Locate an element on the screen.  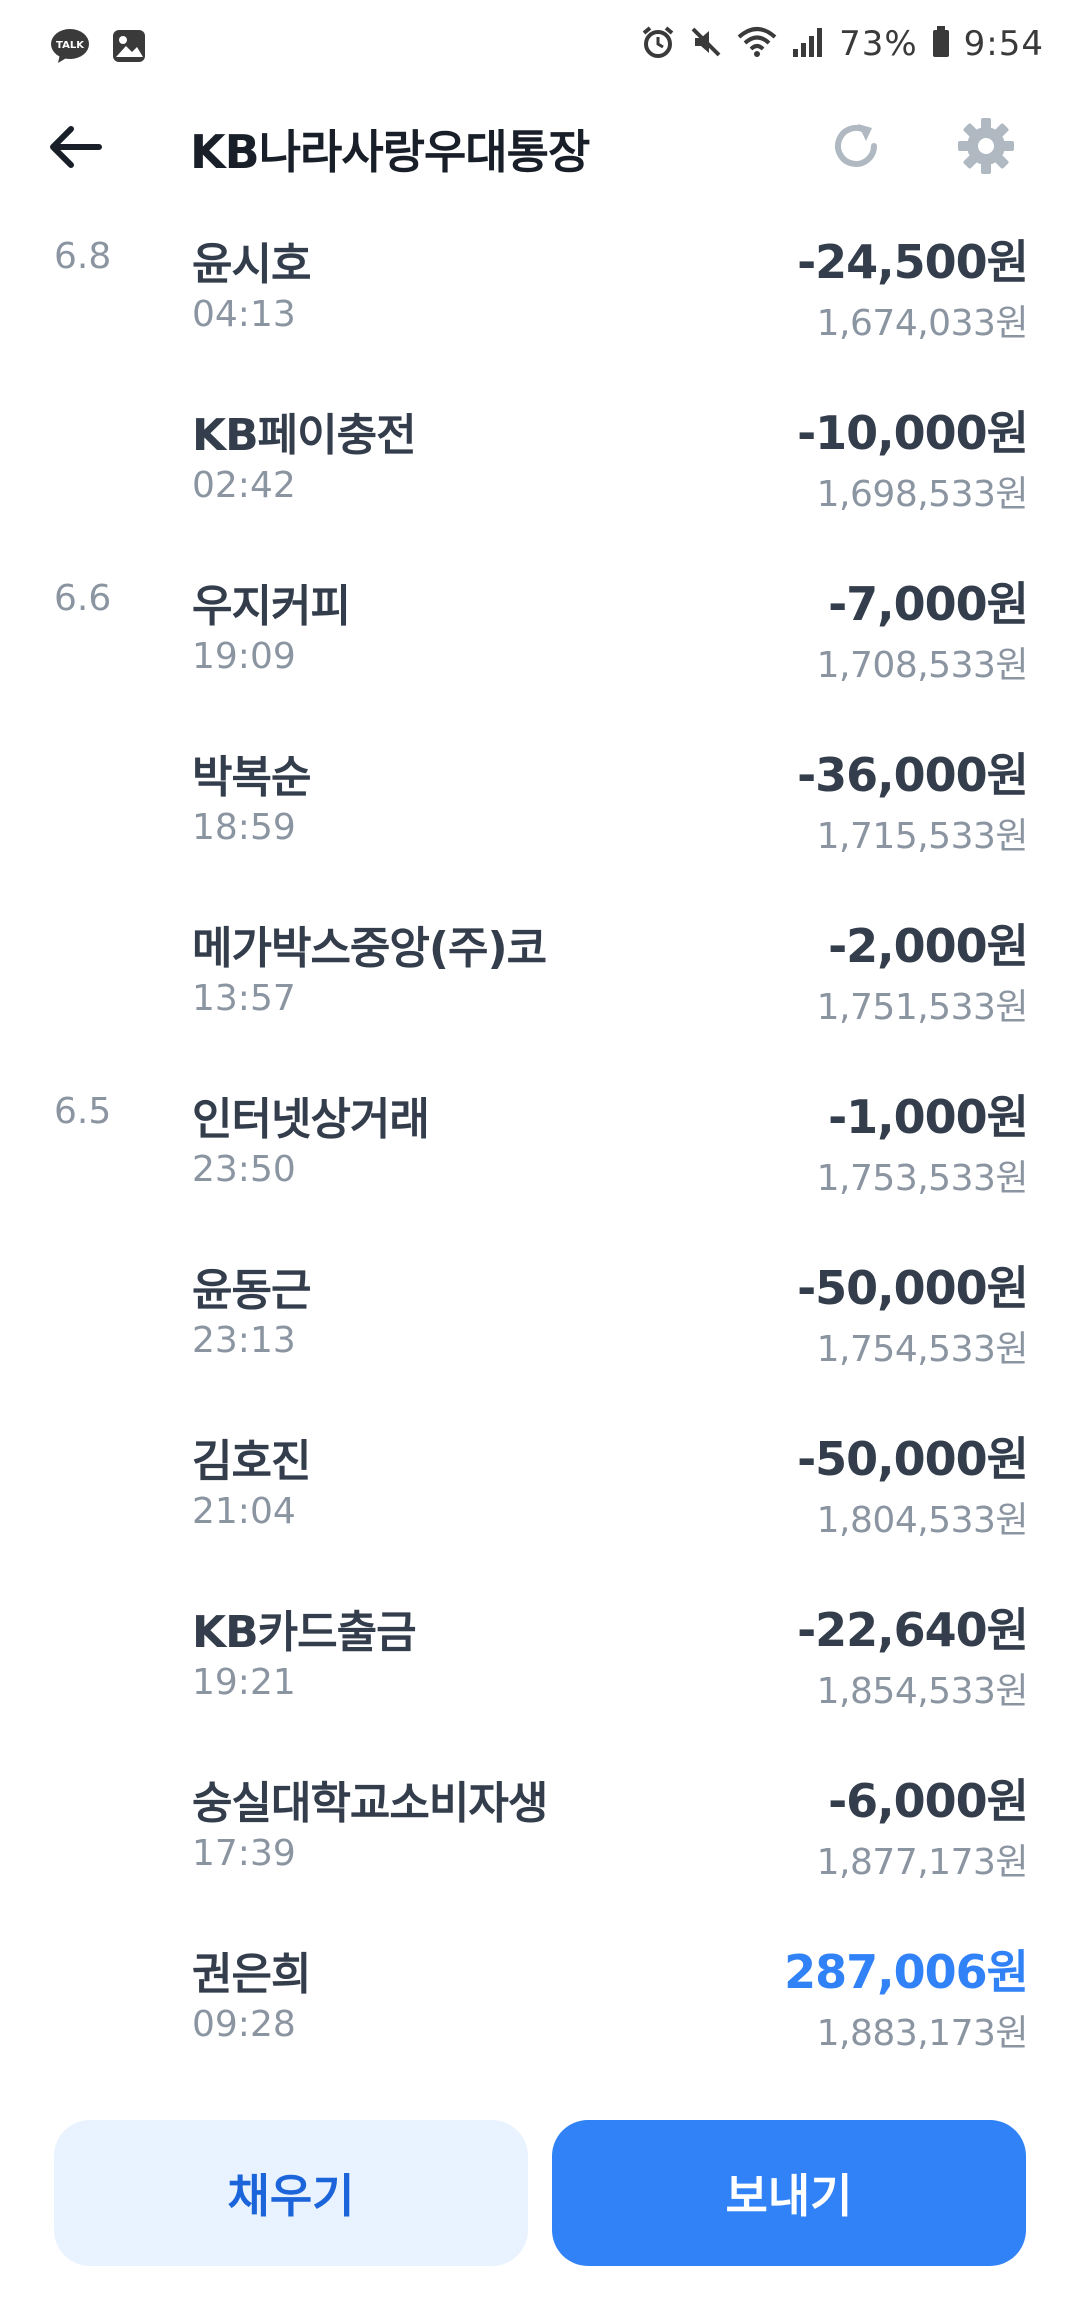
transaction-time: 19:21 is located at coordinates (244, 1682).